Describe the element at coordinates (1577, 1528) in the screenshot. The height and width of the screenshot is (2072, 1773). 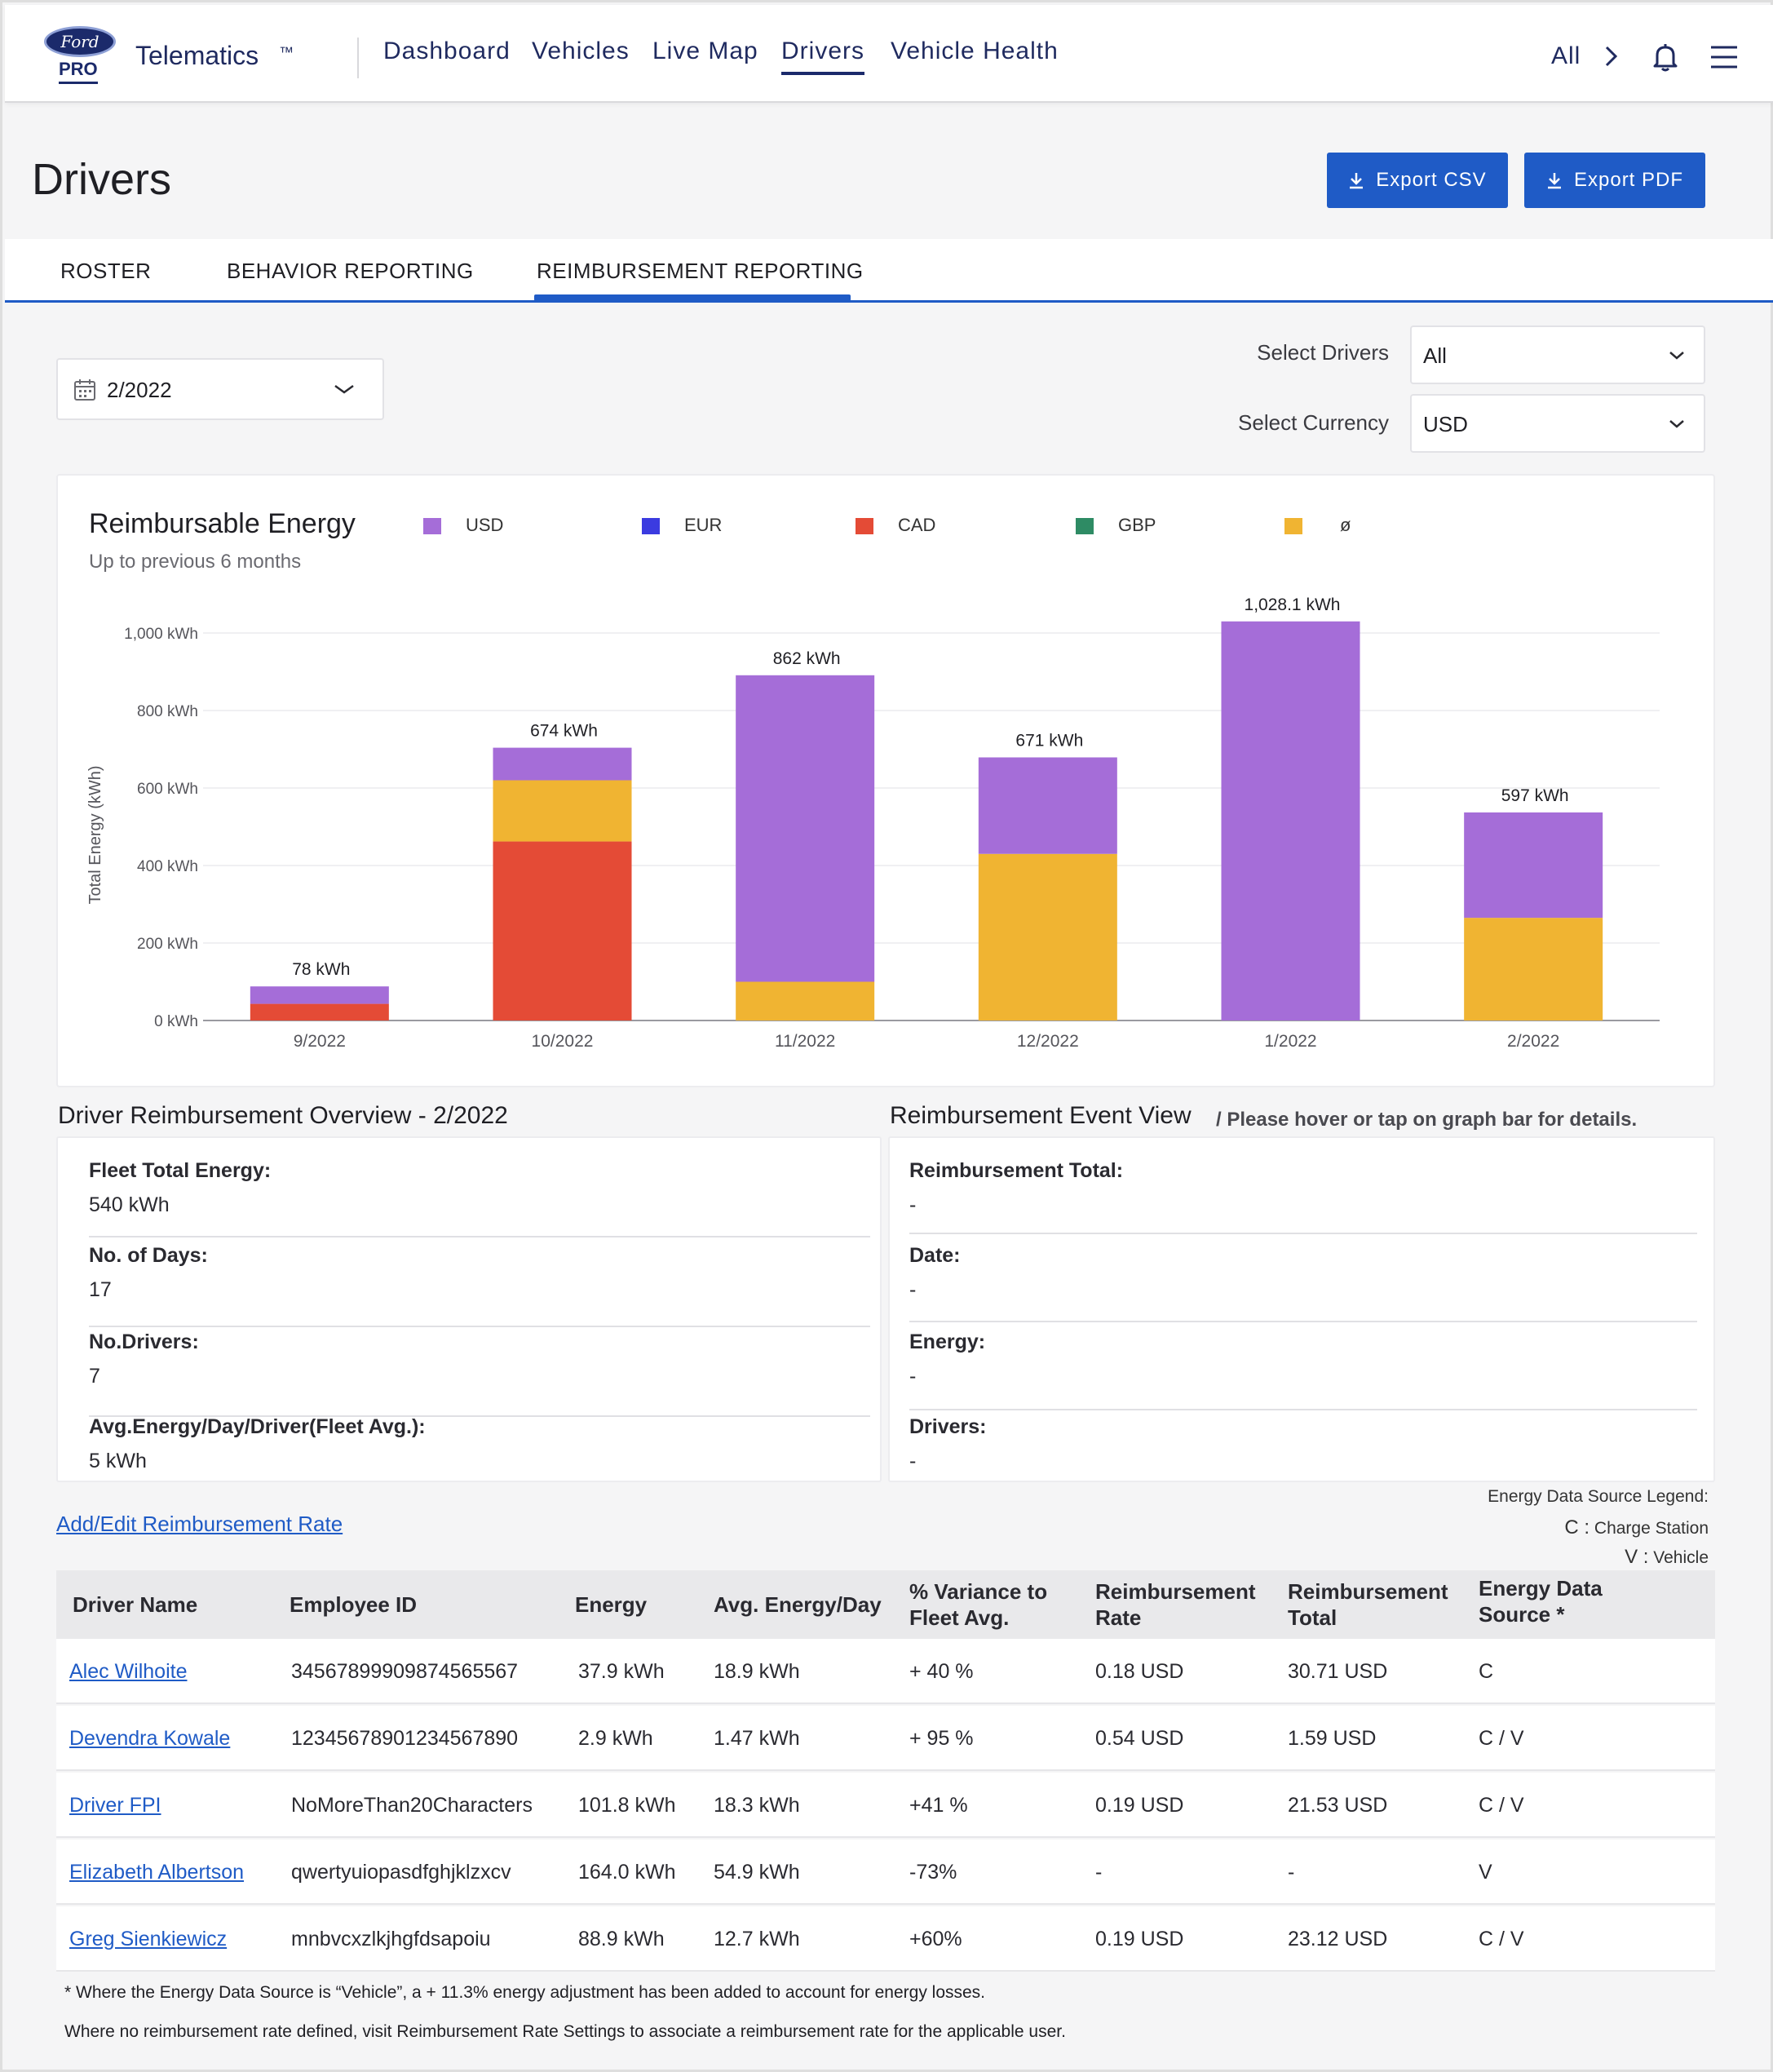
I see `legend-key-c: C :` at that location.